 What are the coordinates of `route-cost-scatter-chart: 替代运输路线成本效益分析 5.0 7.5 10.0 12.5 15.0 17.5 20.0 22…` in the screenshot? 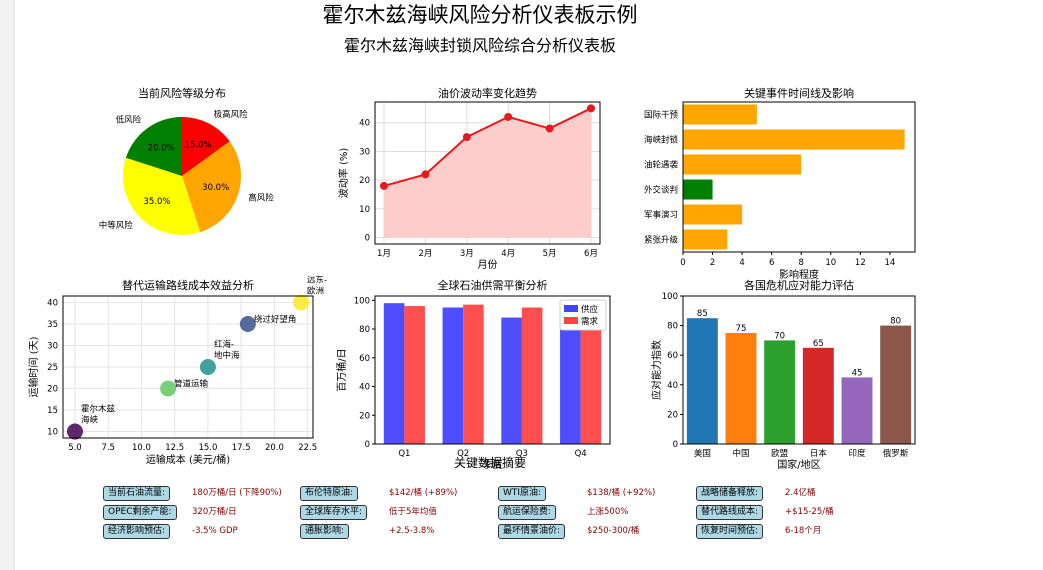 It's located at (177, 371).